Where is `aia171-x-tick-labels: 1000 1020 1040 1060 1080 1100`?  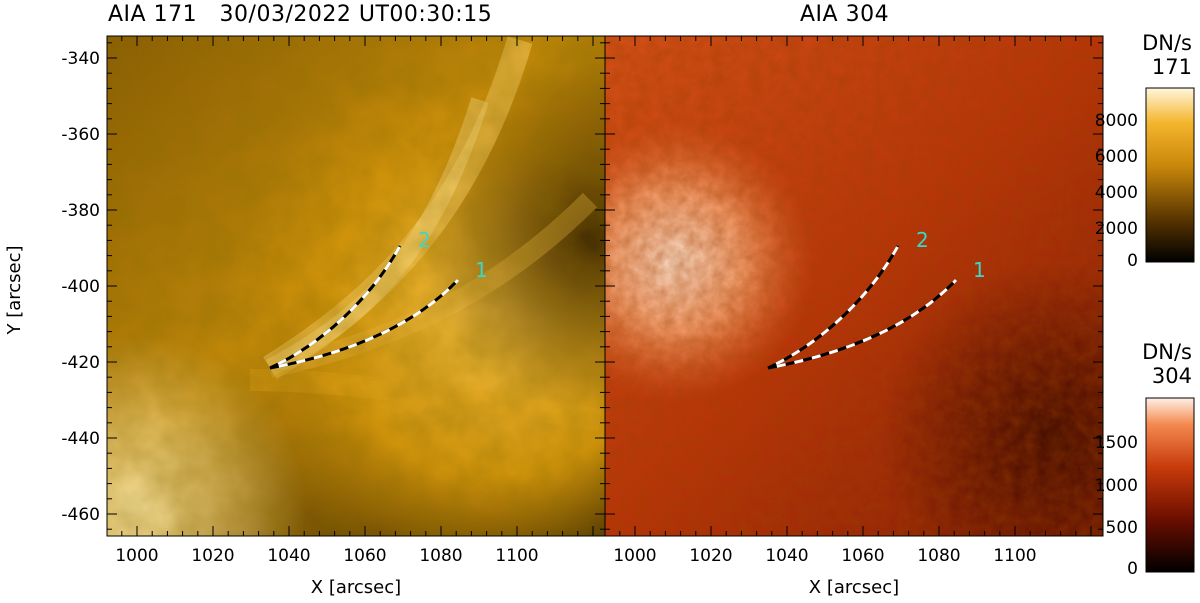
aia171-x-tick-labels: 1000 1020 1040 1060 1080 1100 is located at coordinates (326, 556).